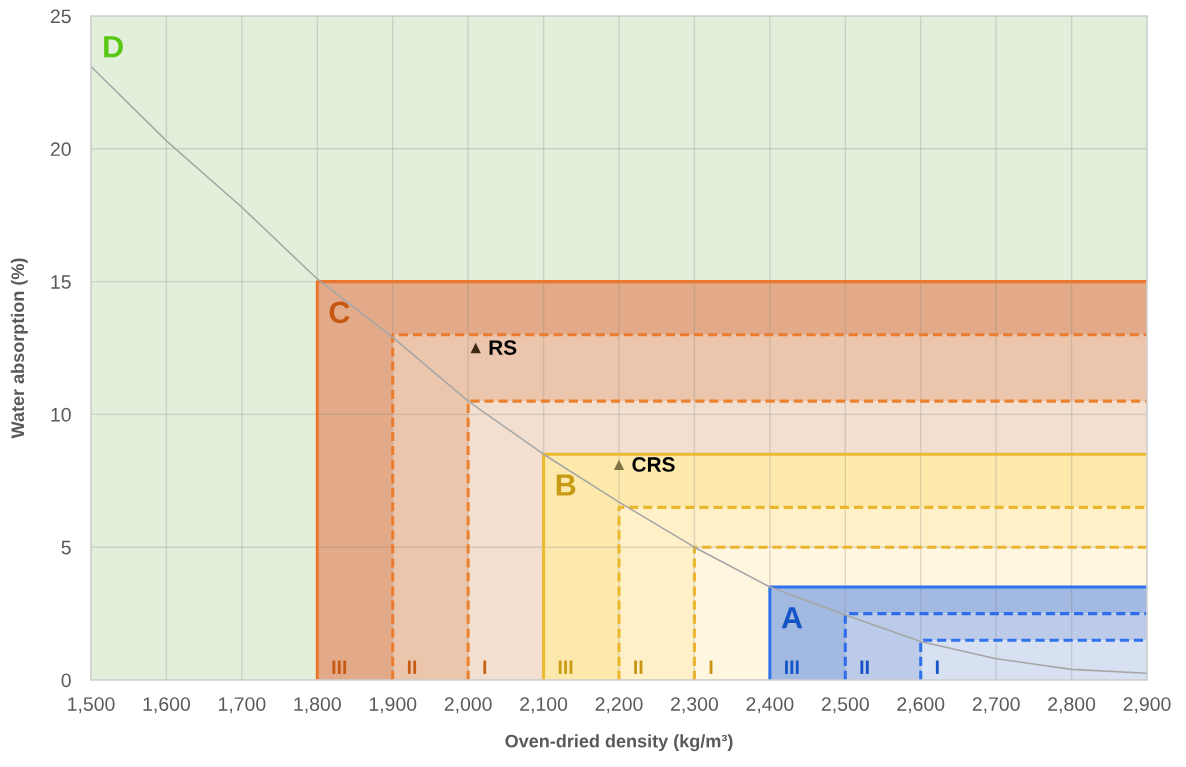  Describe the element at coordinates (113, 47) in the screenshot. I see `annotation: D` at that location.